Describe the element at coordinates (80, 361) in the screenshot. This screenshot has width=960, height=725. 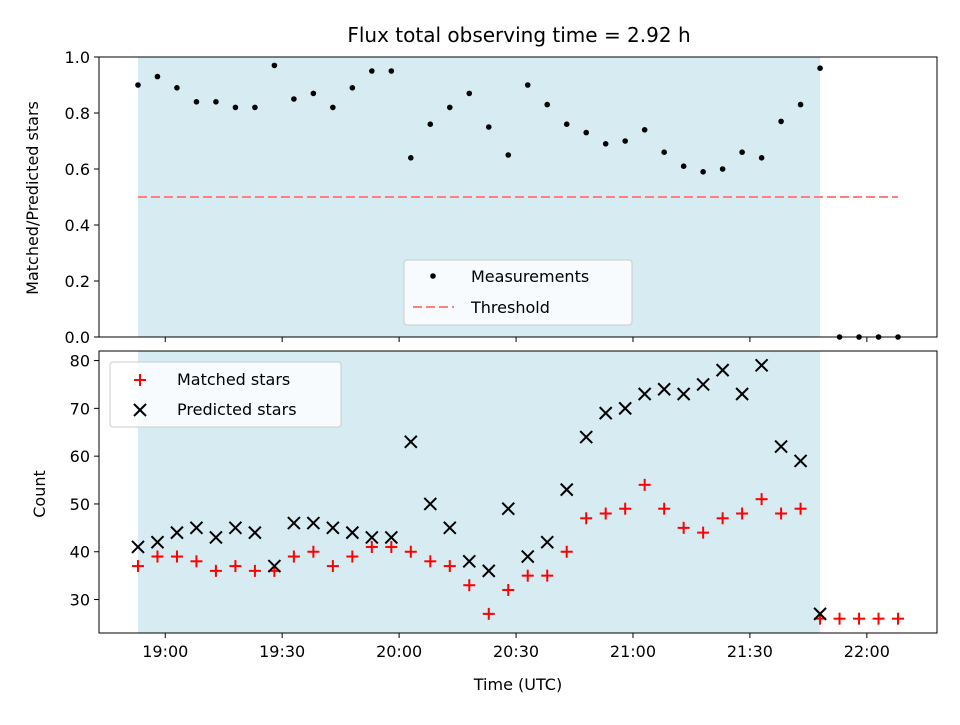
I see `y-tick-label: 80` at that location.